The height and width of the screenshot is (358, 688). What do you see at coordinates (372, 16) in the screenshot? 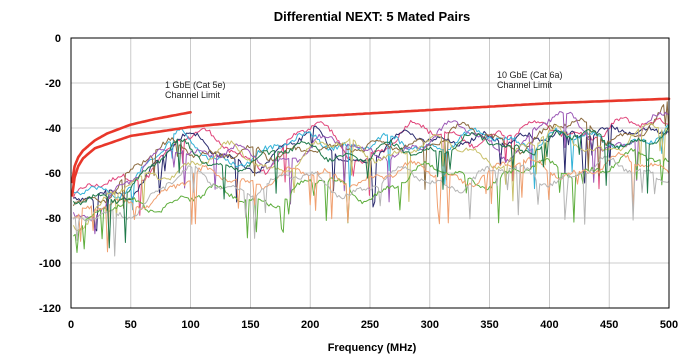
I see `chart-title: Differential NEXT: 5 Mated Pairs` at bounding box center [372, 16].